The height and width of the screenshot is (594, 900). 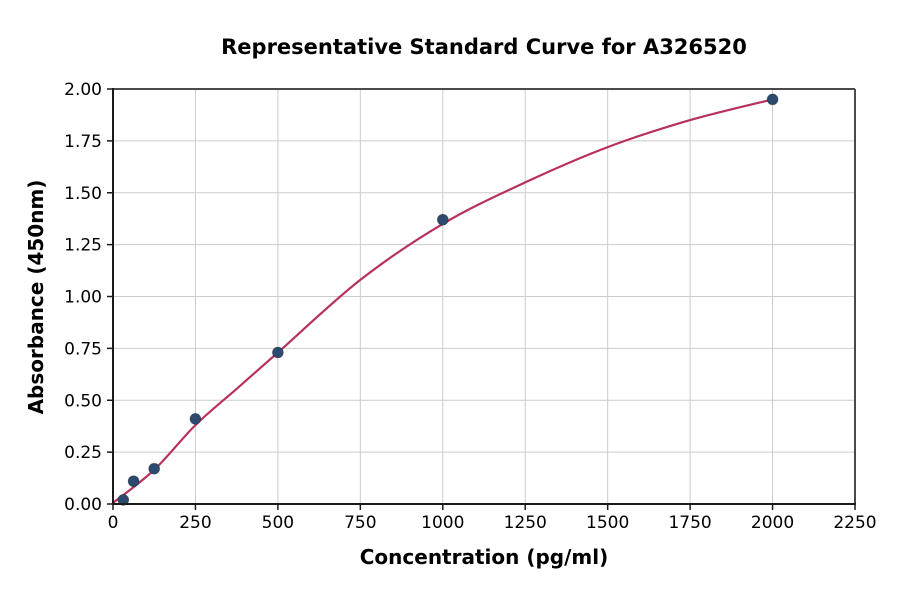 What do you see at coordinates (772, 523) in the screenshot?
I see `x-tick-label: 2000` at bounding box center [772, 523].